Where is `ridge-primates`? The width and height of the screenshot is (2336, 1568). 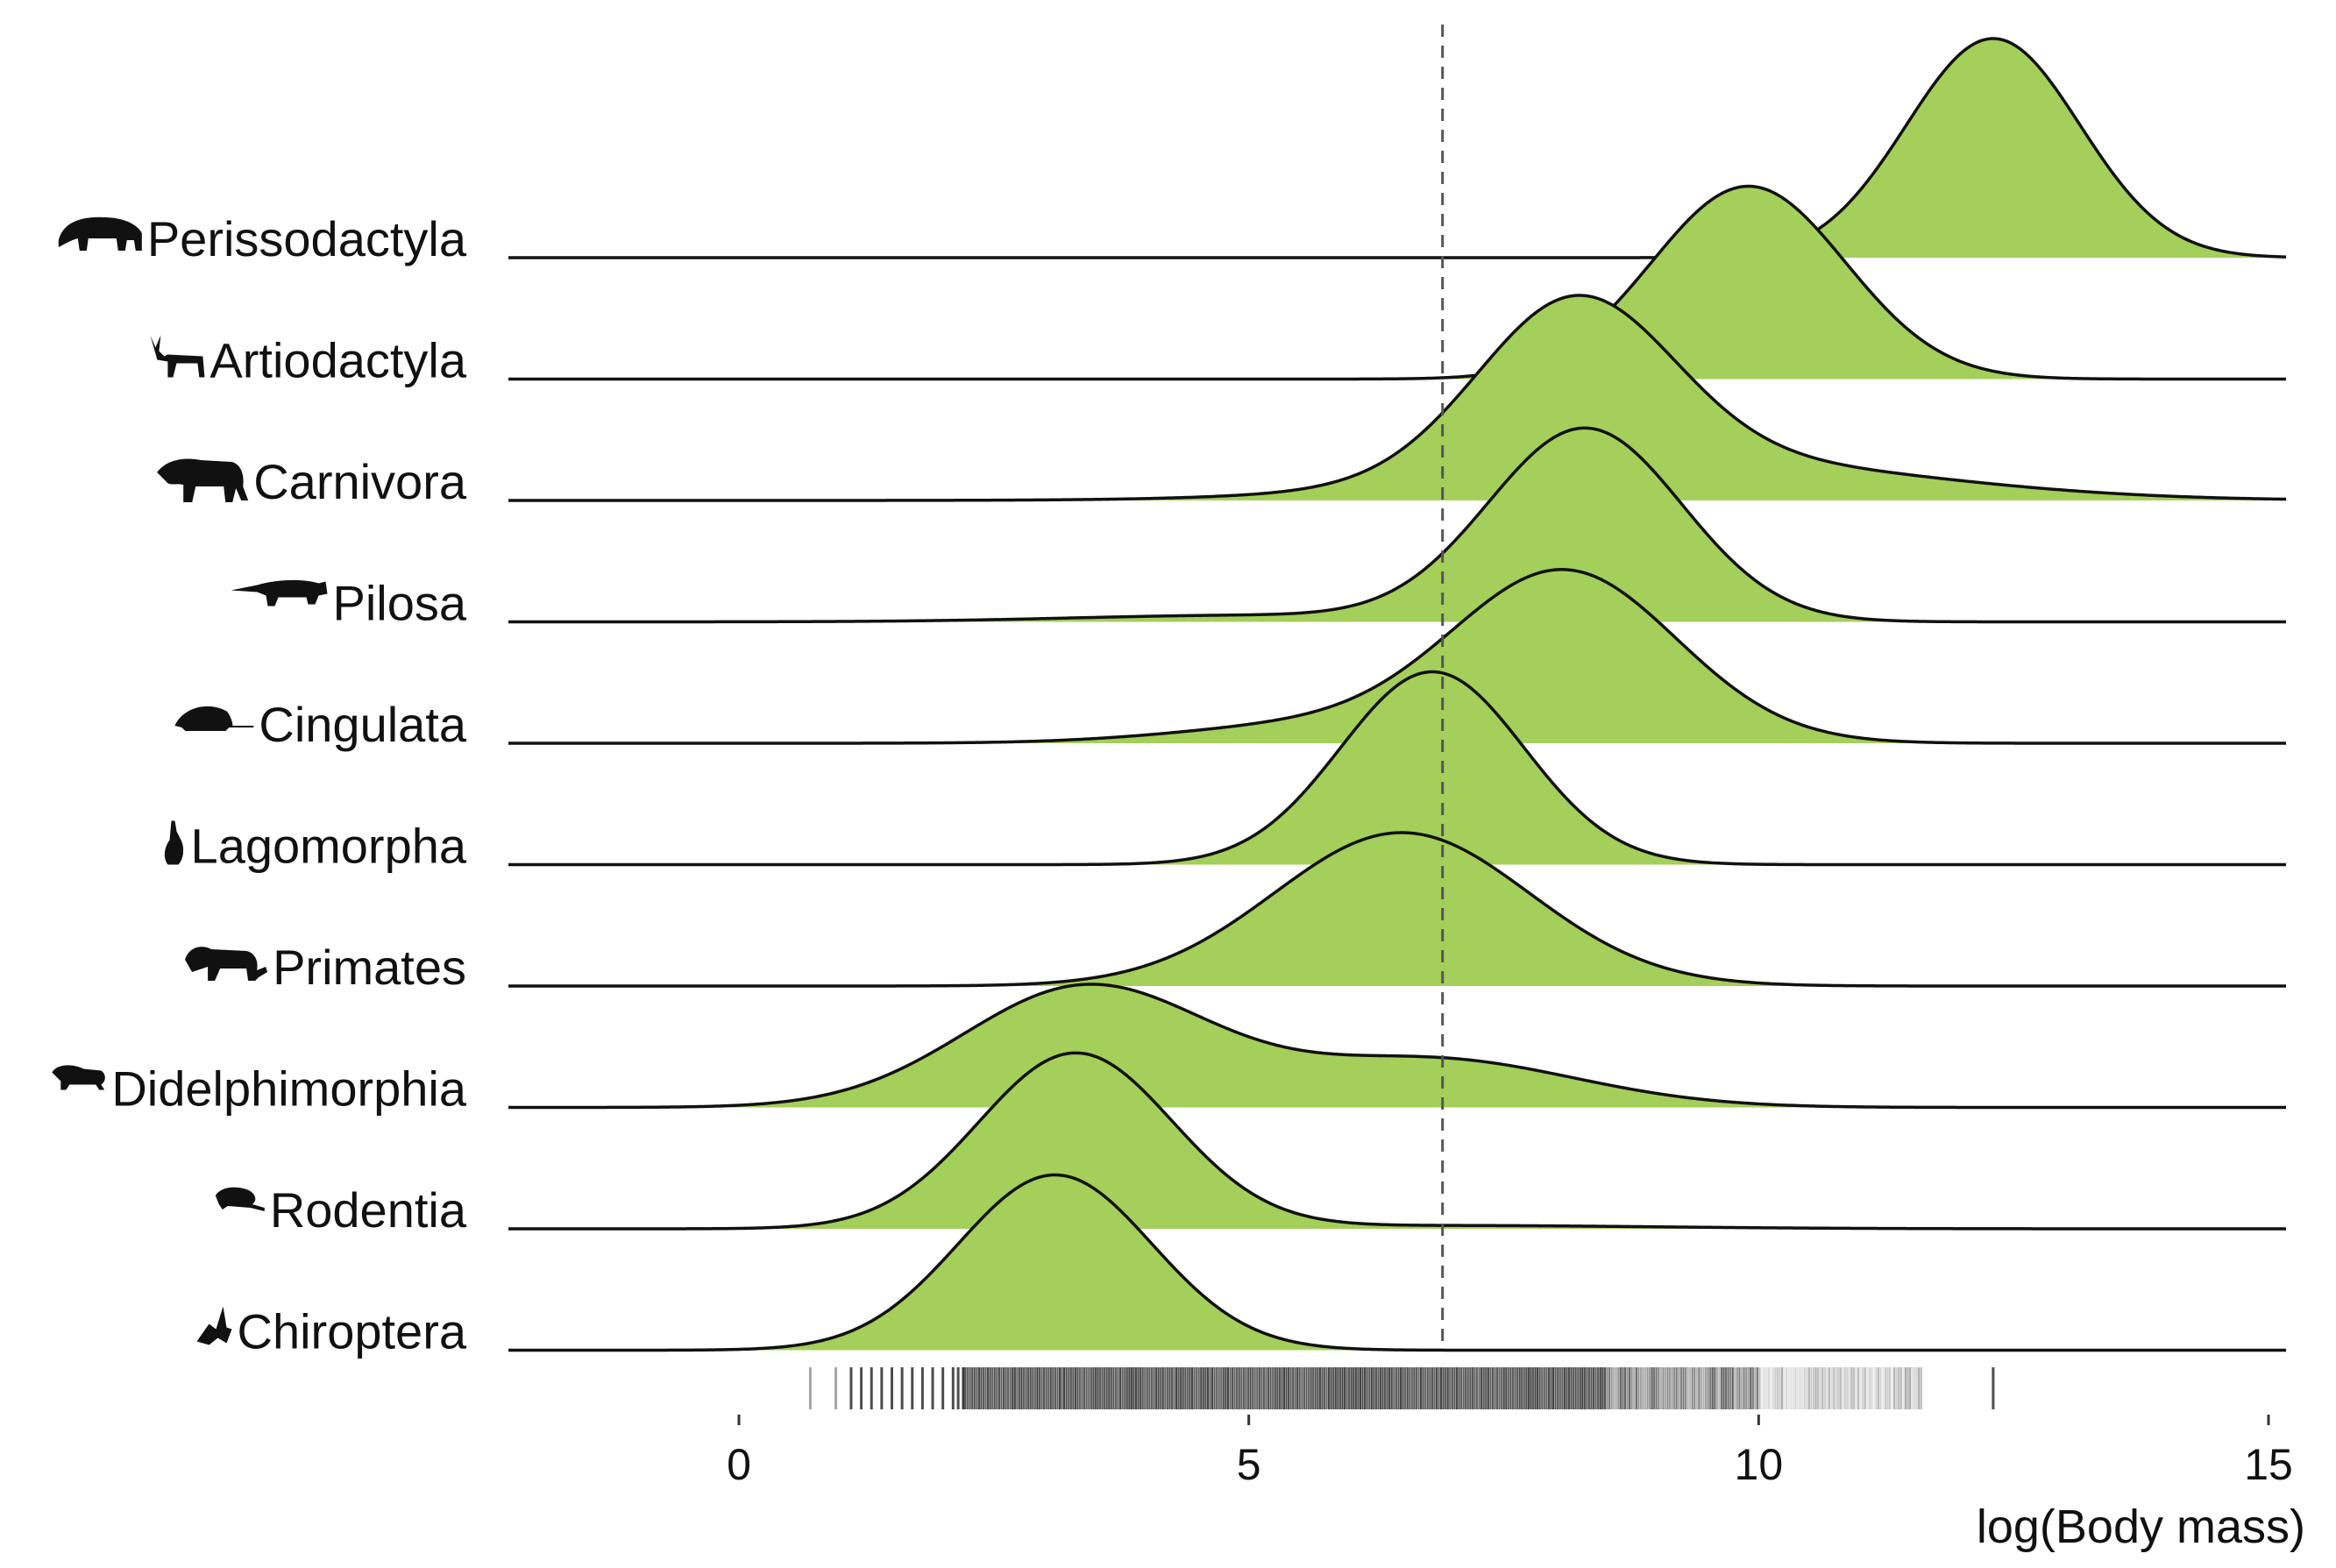
ridge-primates is located at coordinates (1398, 909).